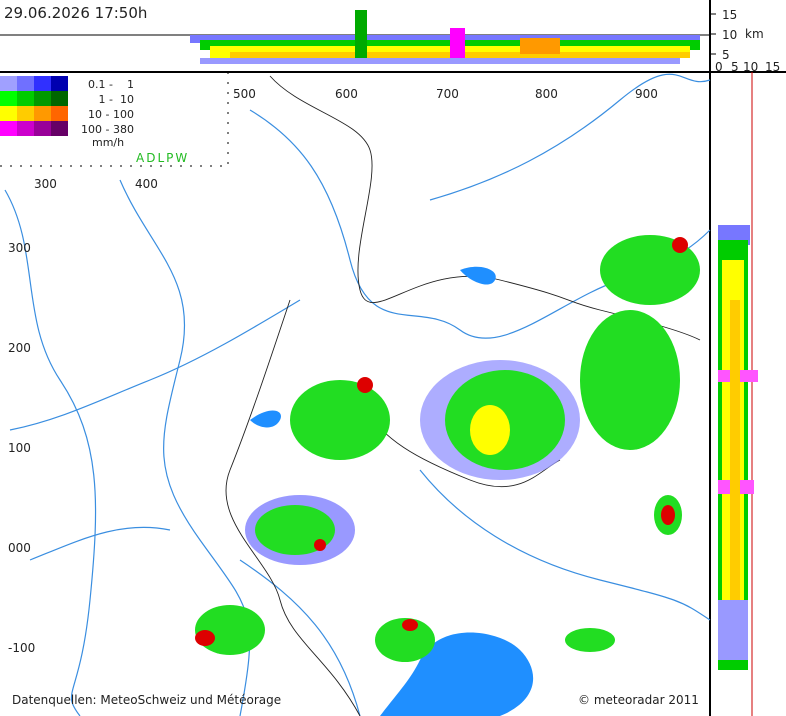 Image resolution: width=786 pixels, height=716 pixels. What do you see at coordinates (546, 94) in the screenshot?
I see `map-tick-label: 800` at bounding box center [546, 94].